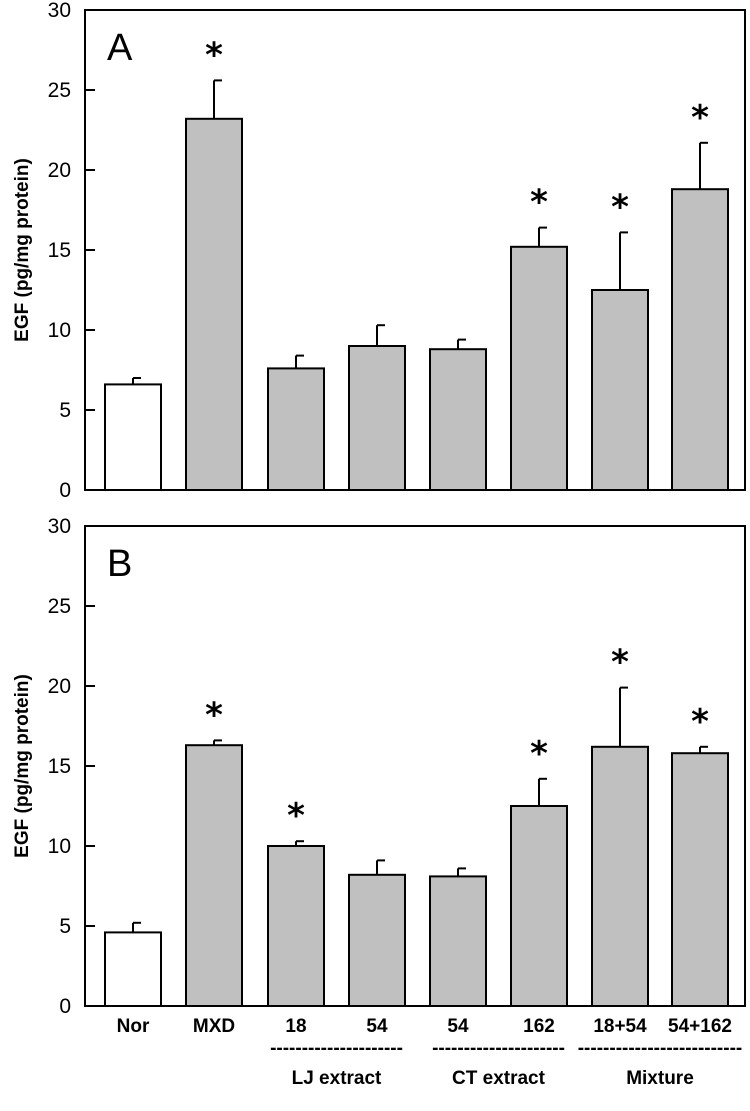  Describe the element at coordinates (539, 1026) in the screenshot. I see `x-category-label: 162` at that location.